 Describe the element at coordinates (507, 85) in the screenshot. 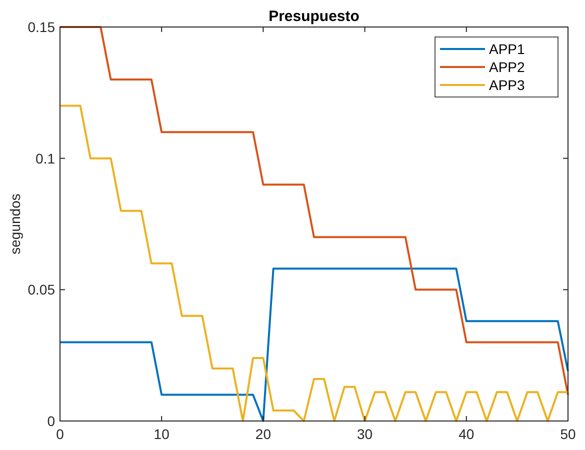

I see `legend-label: APP3` at that location.